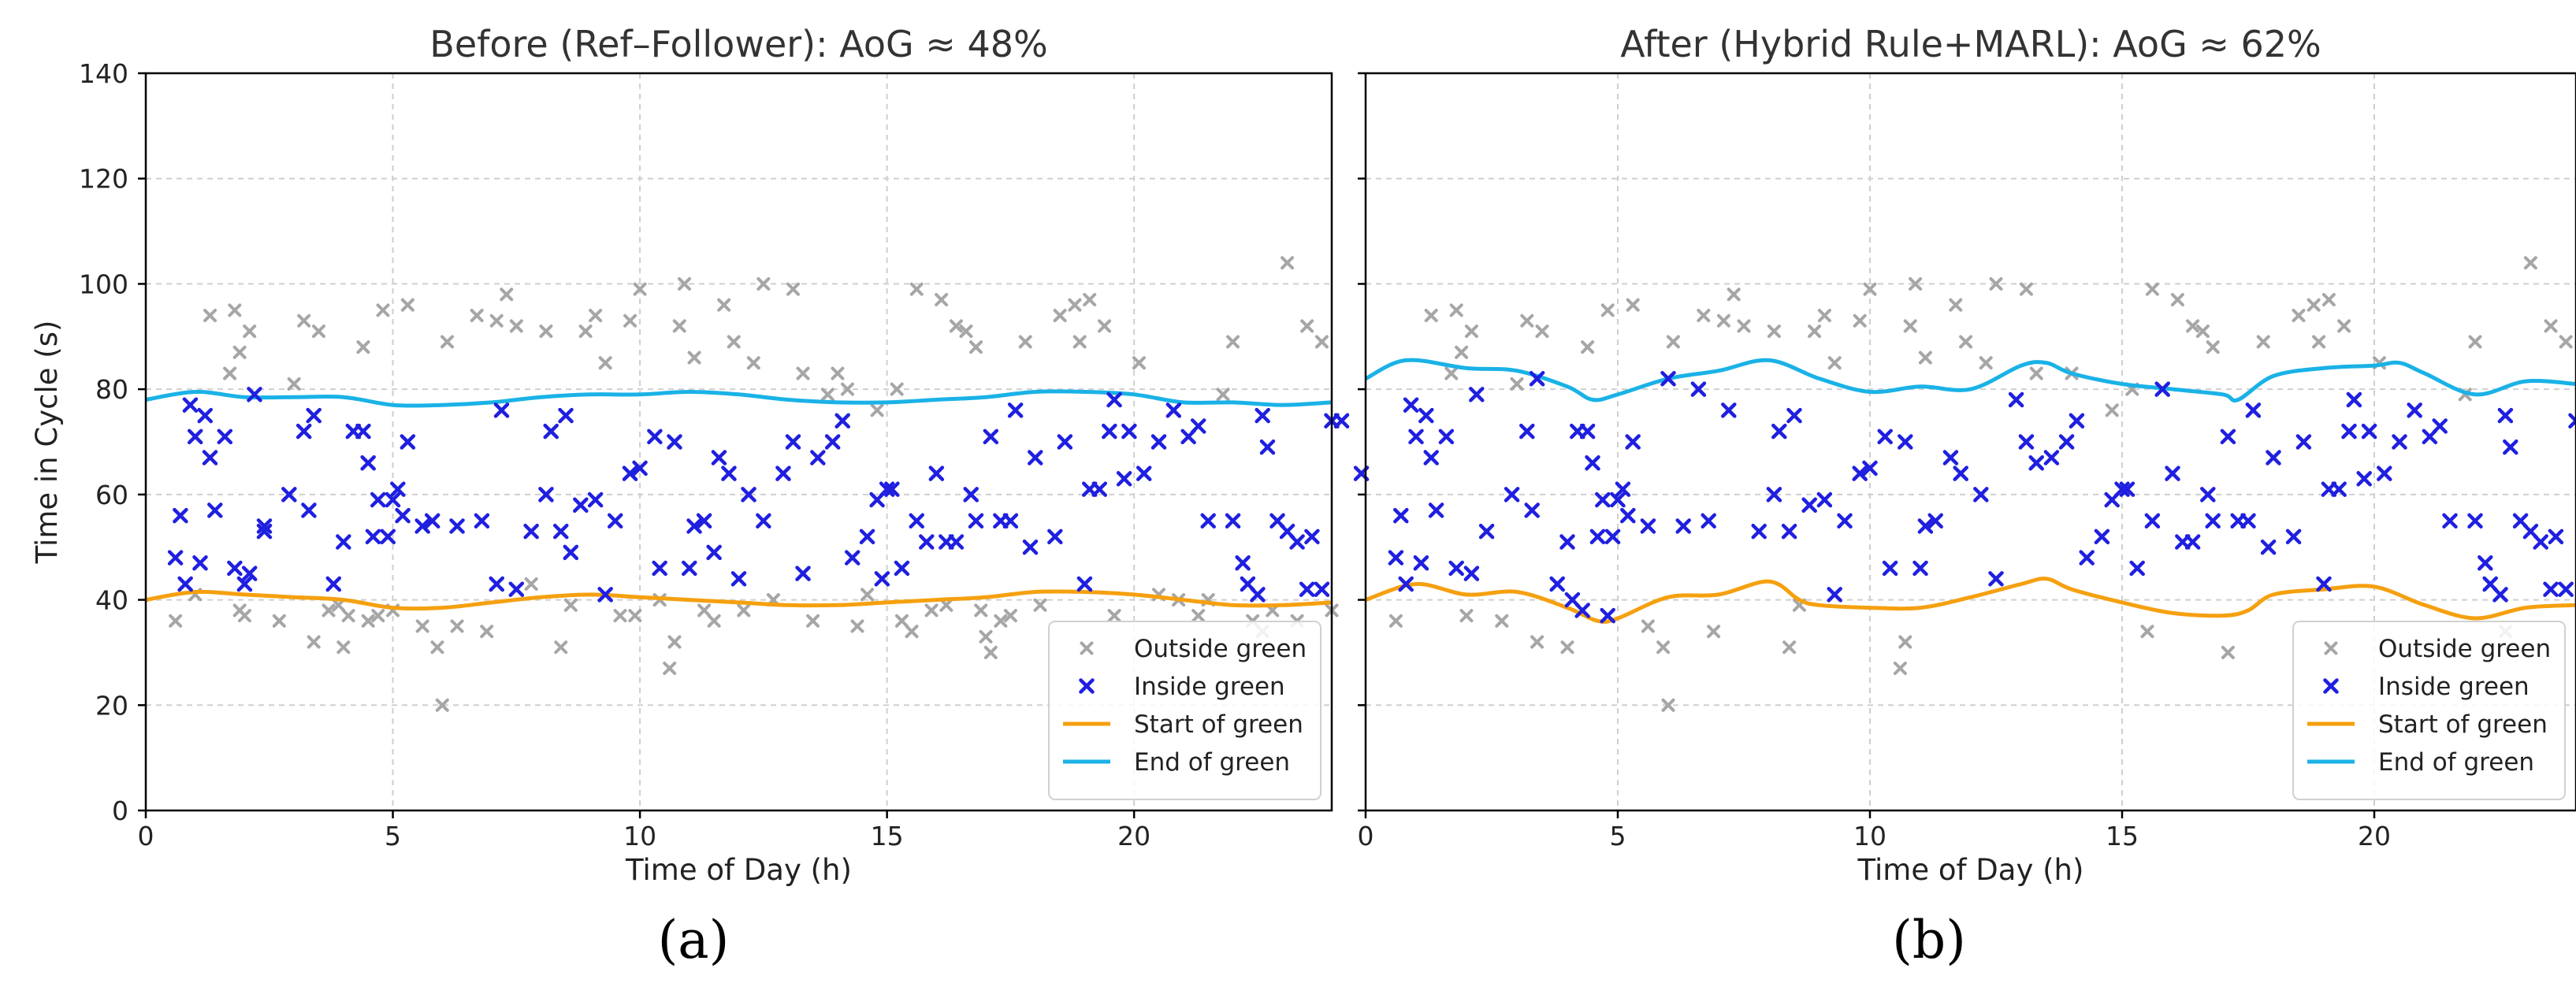 This screenshot has width=2576, height=994. I want to click on y-tick-label: 120, so click(103, 180).